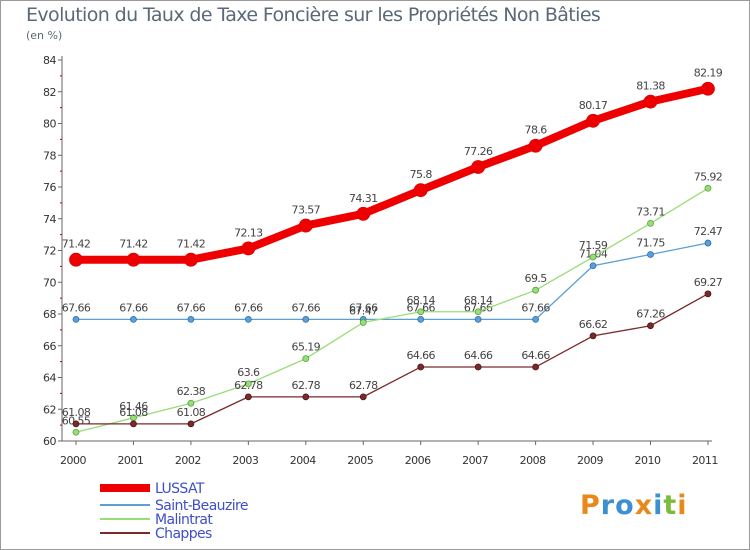  I want to click on data-label-chappes: 66.62, so click(593, 324).